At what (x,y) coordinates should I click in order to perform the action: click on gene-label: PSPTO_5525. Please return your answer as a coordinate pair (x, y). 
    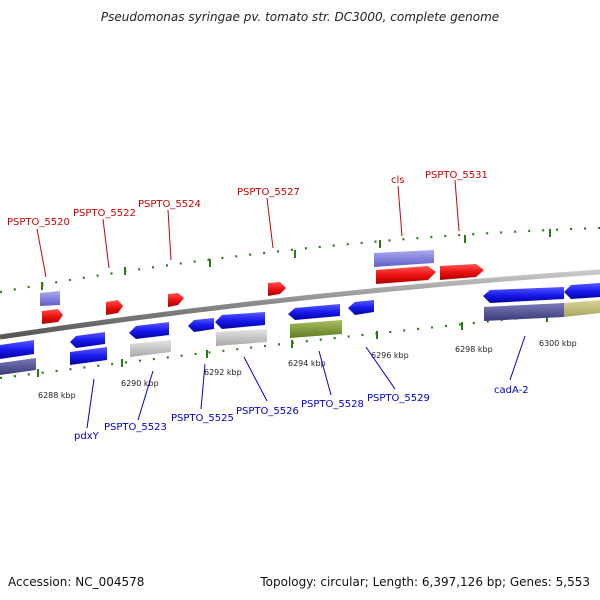
    Looking at the image, I should click on (202, 418).